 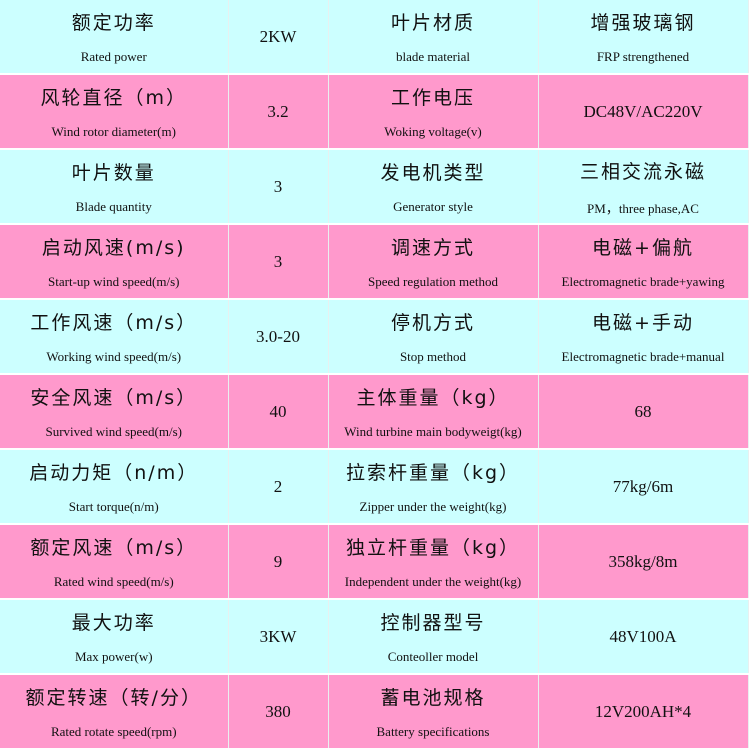 I want to click on param-name-2: 调速方式 Speed regulation method, so click(x=433, y=262).